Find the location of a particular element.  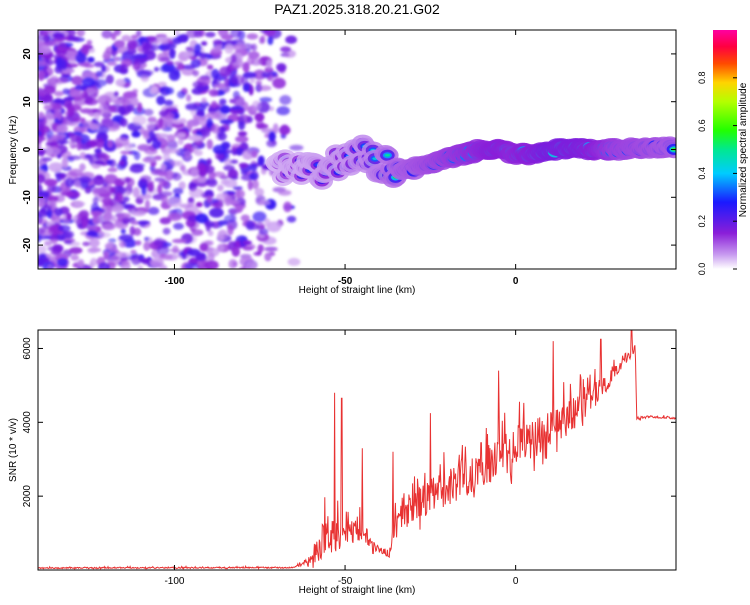

snr-x-tick-label: -100 is located at coordinates (174, 581).